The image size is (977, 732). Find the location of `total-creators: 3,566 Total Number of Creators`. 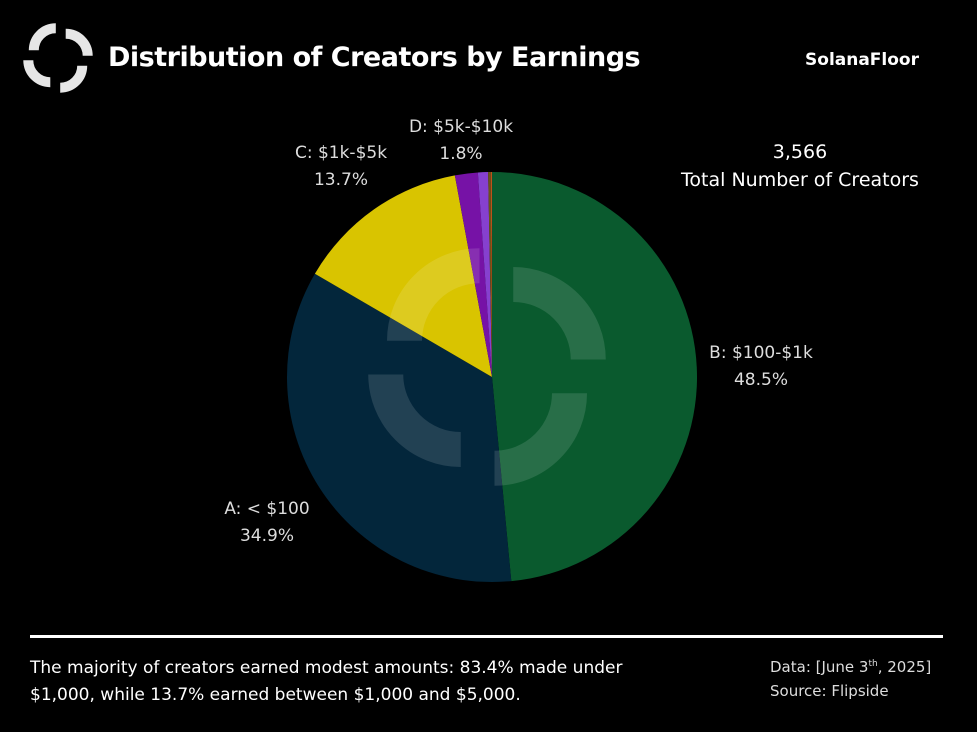

total-creators: 3,566 Total Number of Creators is located at coordinates (800, 166).